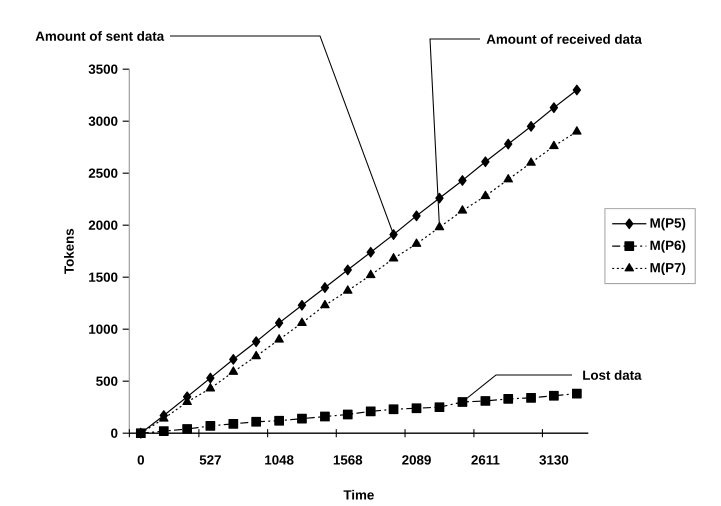 The width and height of the screenshot is (721, 506). I want to click on y-tick-label: 2000, so click(103, 225).